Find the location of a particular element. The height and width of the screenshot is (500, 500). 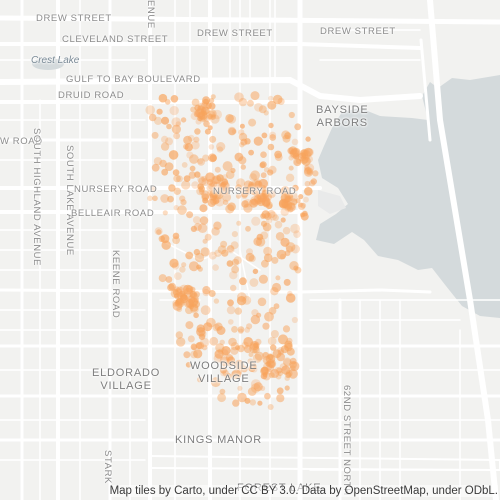

label-nursery-road-e: NURSERY ROAD is located at coordinates (255, 191).